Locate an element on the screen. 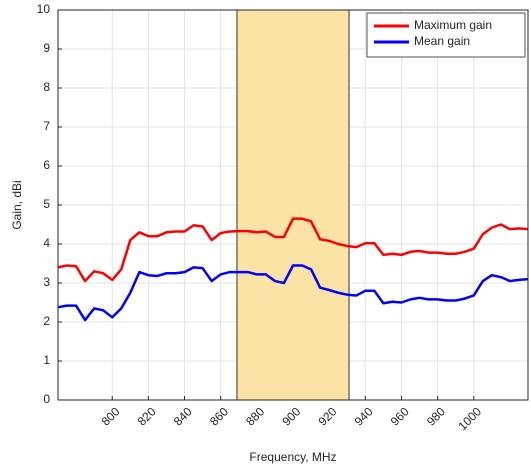  legend-box is located at coordinates (446, 35).